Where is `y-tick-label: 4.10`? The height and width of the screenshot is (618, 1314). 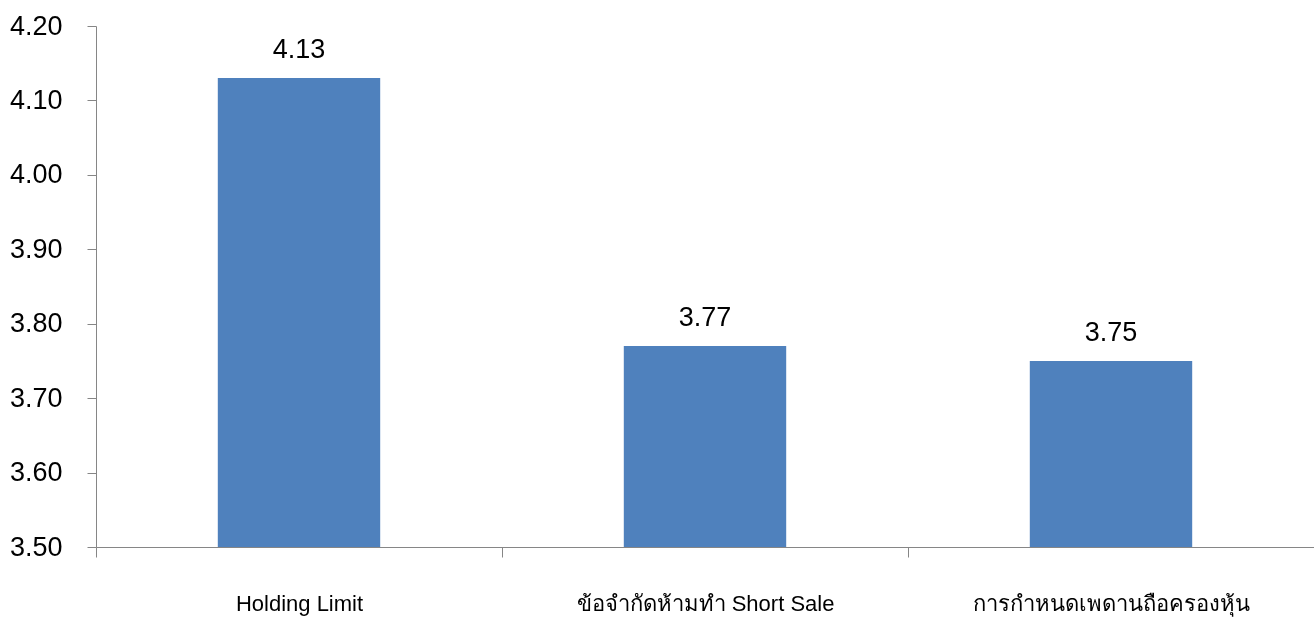 y-tick-label: 4.10 is located at coordinates (36, 99).